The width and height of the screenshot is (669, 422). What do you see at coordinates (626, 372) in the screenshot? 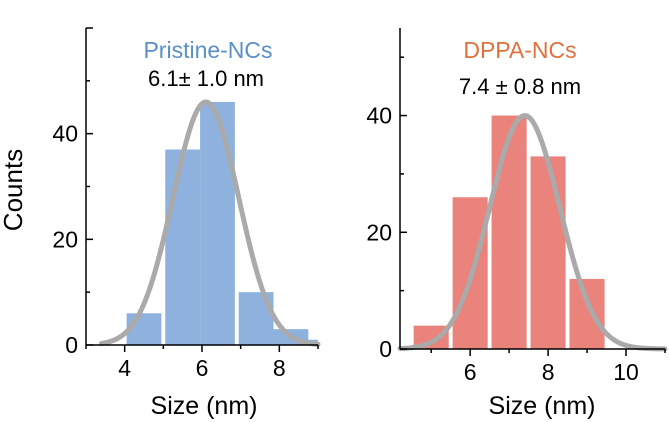
I see `x-tick-label: 10` at bounding box center [626, 372].